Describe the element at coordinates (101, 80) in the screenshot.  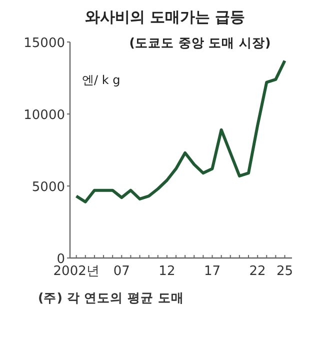
I see `ylabel: 엔/ k g` at that location.